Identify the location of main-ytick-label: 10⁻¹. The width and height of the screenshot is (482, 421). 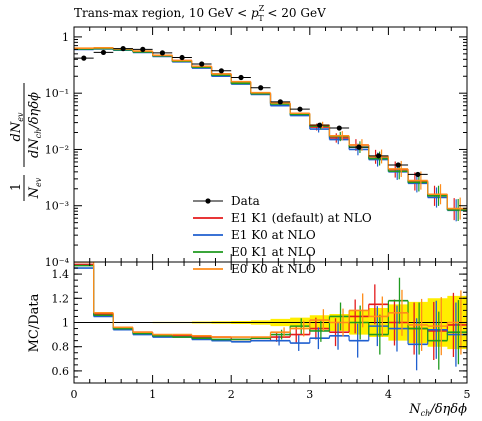
(57, 93).